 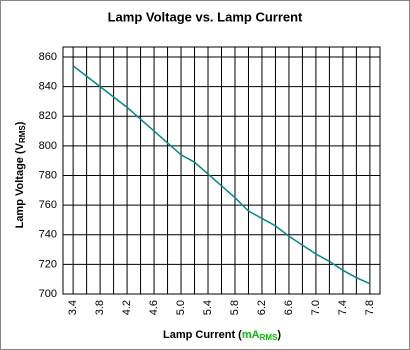 I want to click on x-tick-label: 7.0, so click(x=316, y=307).